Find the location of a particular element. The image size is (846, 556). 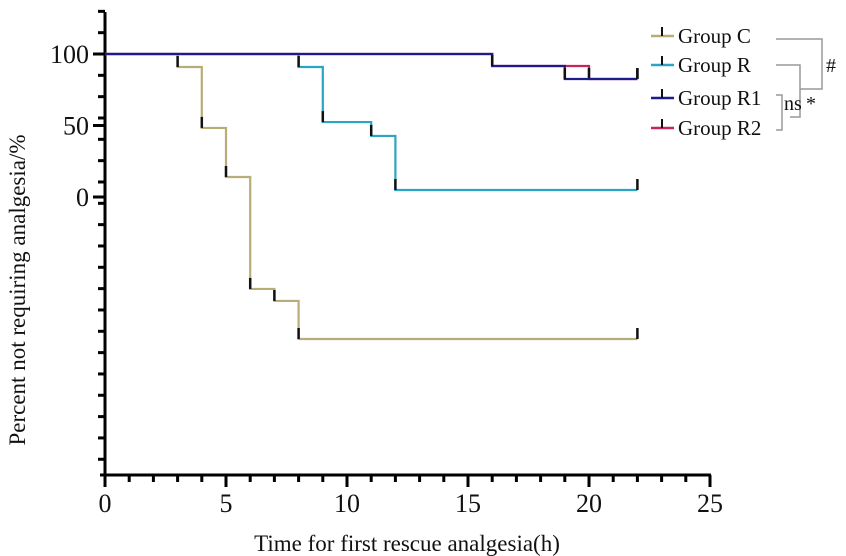

y-tick-label: 50 is located at coordinates (76, 126).